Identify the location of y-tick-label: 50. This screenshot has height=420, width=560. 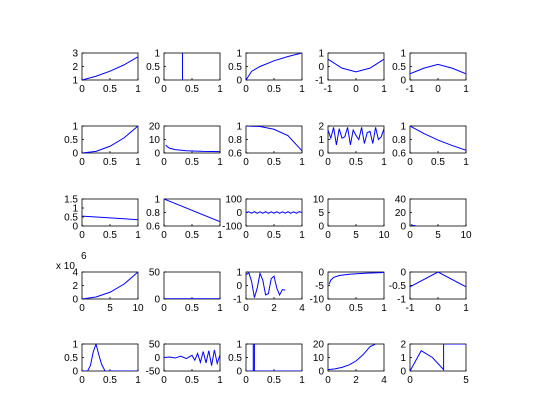
(155, 345).